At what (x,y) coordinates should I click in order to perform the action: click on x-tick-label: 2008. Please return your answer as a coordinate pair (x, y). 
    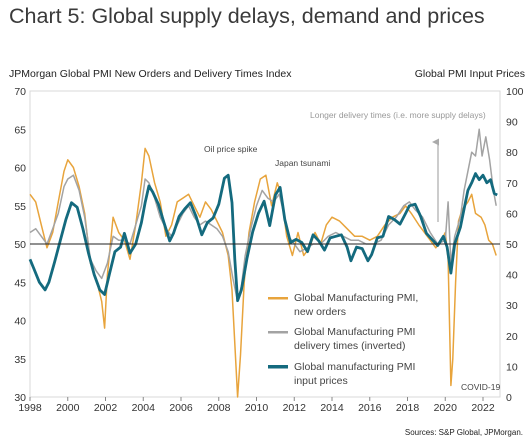
    Looking at the image, I should click on (219, 408).